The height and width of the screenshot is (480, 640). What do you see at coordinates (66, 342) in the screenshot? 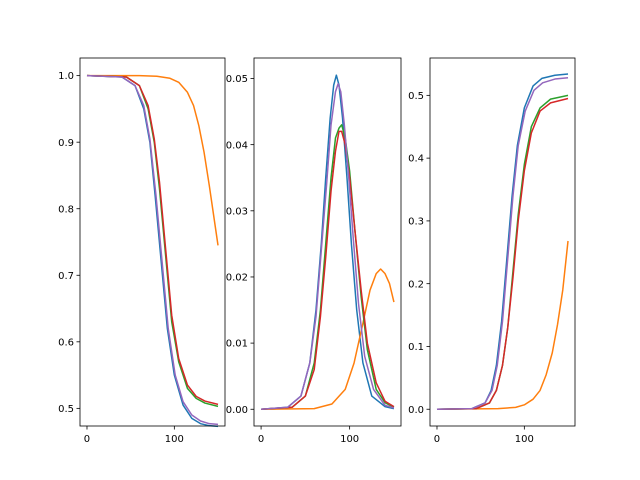
I see `y-tick-label: 0.6` at bounding box center [66, 342].